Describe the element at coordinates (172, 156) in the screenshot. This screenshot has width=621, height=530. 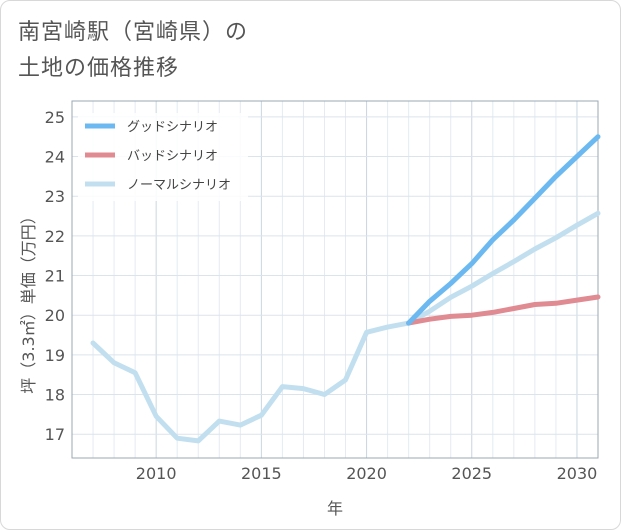
I see `legend-label: バッドシナリオ` at that location.